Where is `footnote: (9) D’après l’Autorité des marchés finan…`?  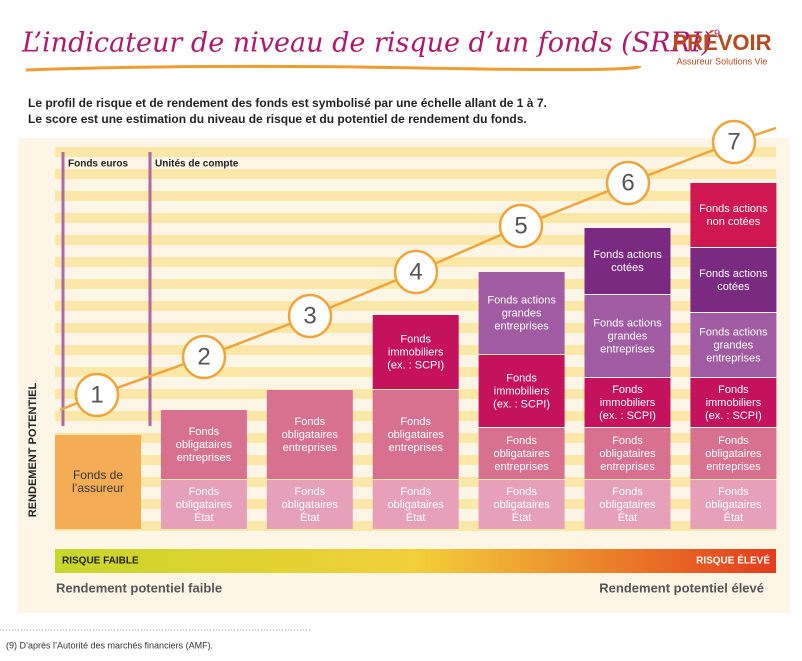
footnote: (9) D’après l’Autorité des marchés finan… is located at coordinates (109, 645).